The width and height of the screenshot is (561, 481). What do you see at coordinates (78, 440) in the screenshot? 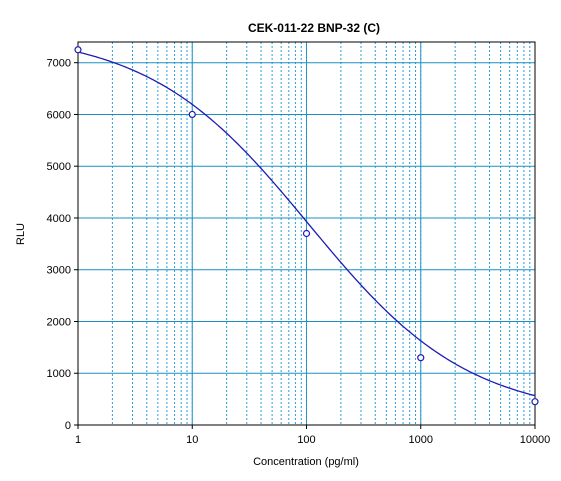
I see `x-tick-label: 1` at bounding box center [78, 440].